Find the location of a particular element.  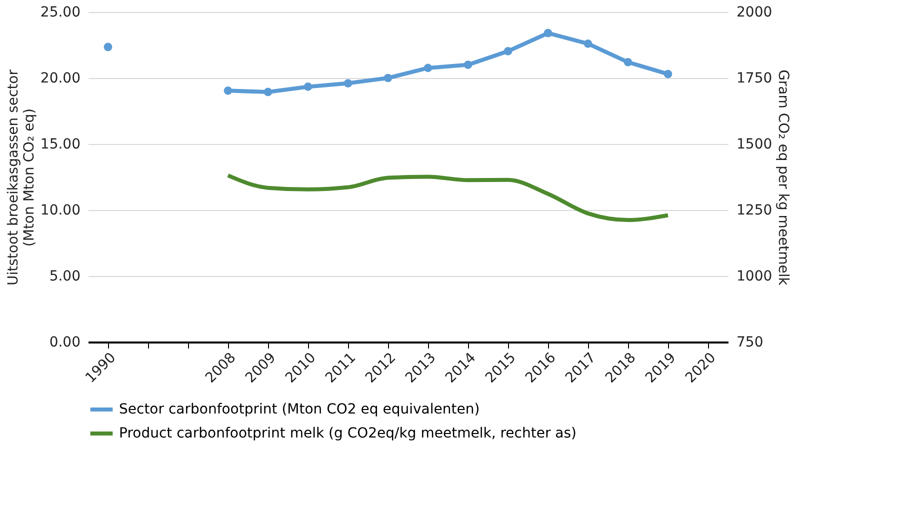

y-tick-label: 0.00 is located at coordinates (64, 342).